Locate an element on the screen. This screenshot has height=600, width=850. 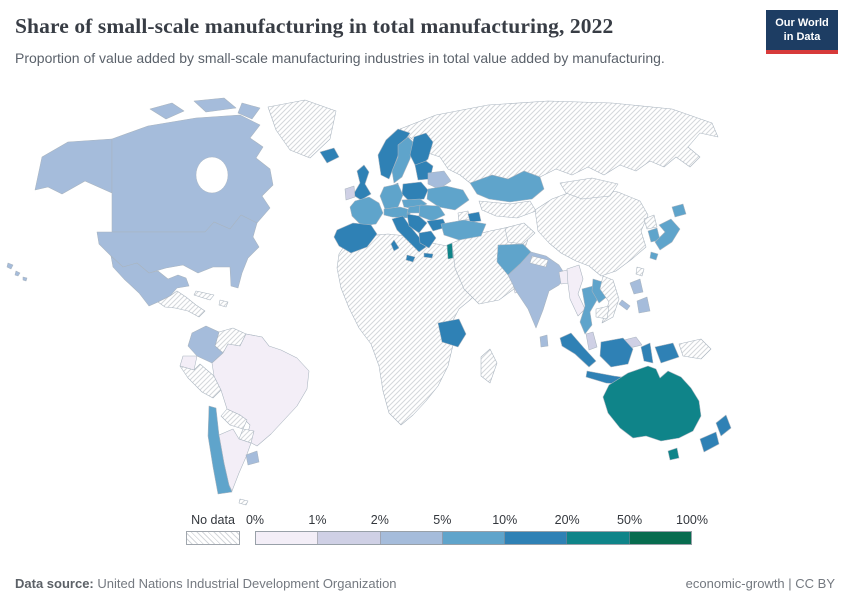
region-tasmania is located at coordinates (673, 454).